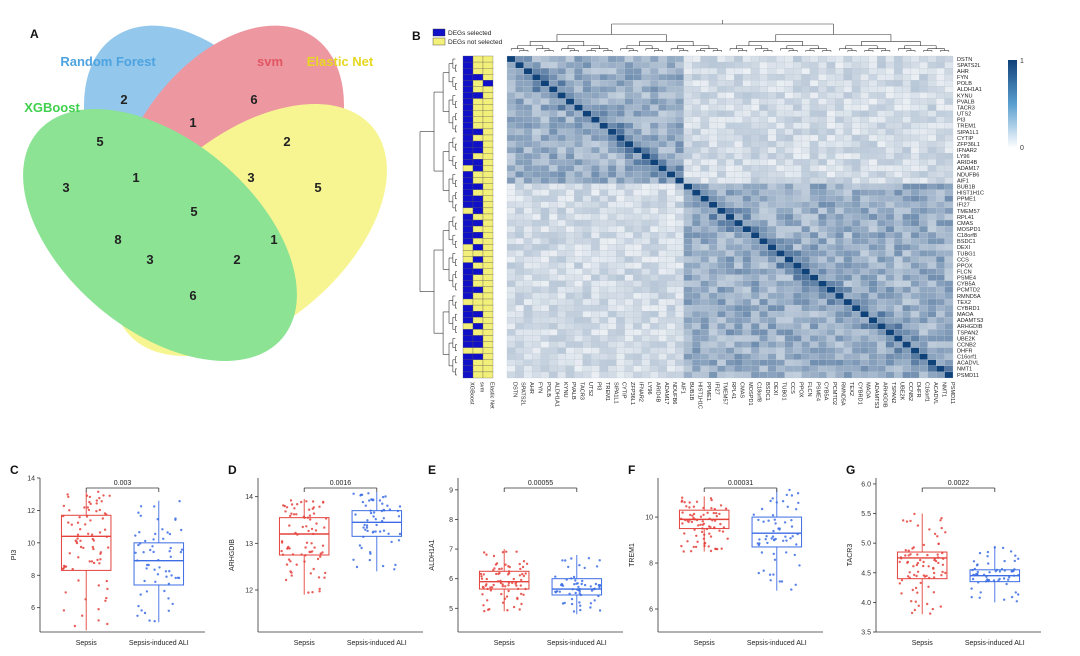 The width and height of the screenshot is (1080, 656). What do you see at coordinates (577, 643) in the screenshot?
I see `x-tick-label: Sepsis-induced ALI` at bounding box center [577, 643].